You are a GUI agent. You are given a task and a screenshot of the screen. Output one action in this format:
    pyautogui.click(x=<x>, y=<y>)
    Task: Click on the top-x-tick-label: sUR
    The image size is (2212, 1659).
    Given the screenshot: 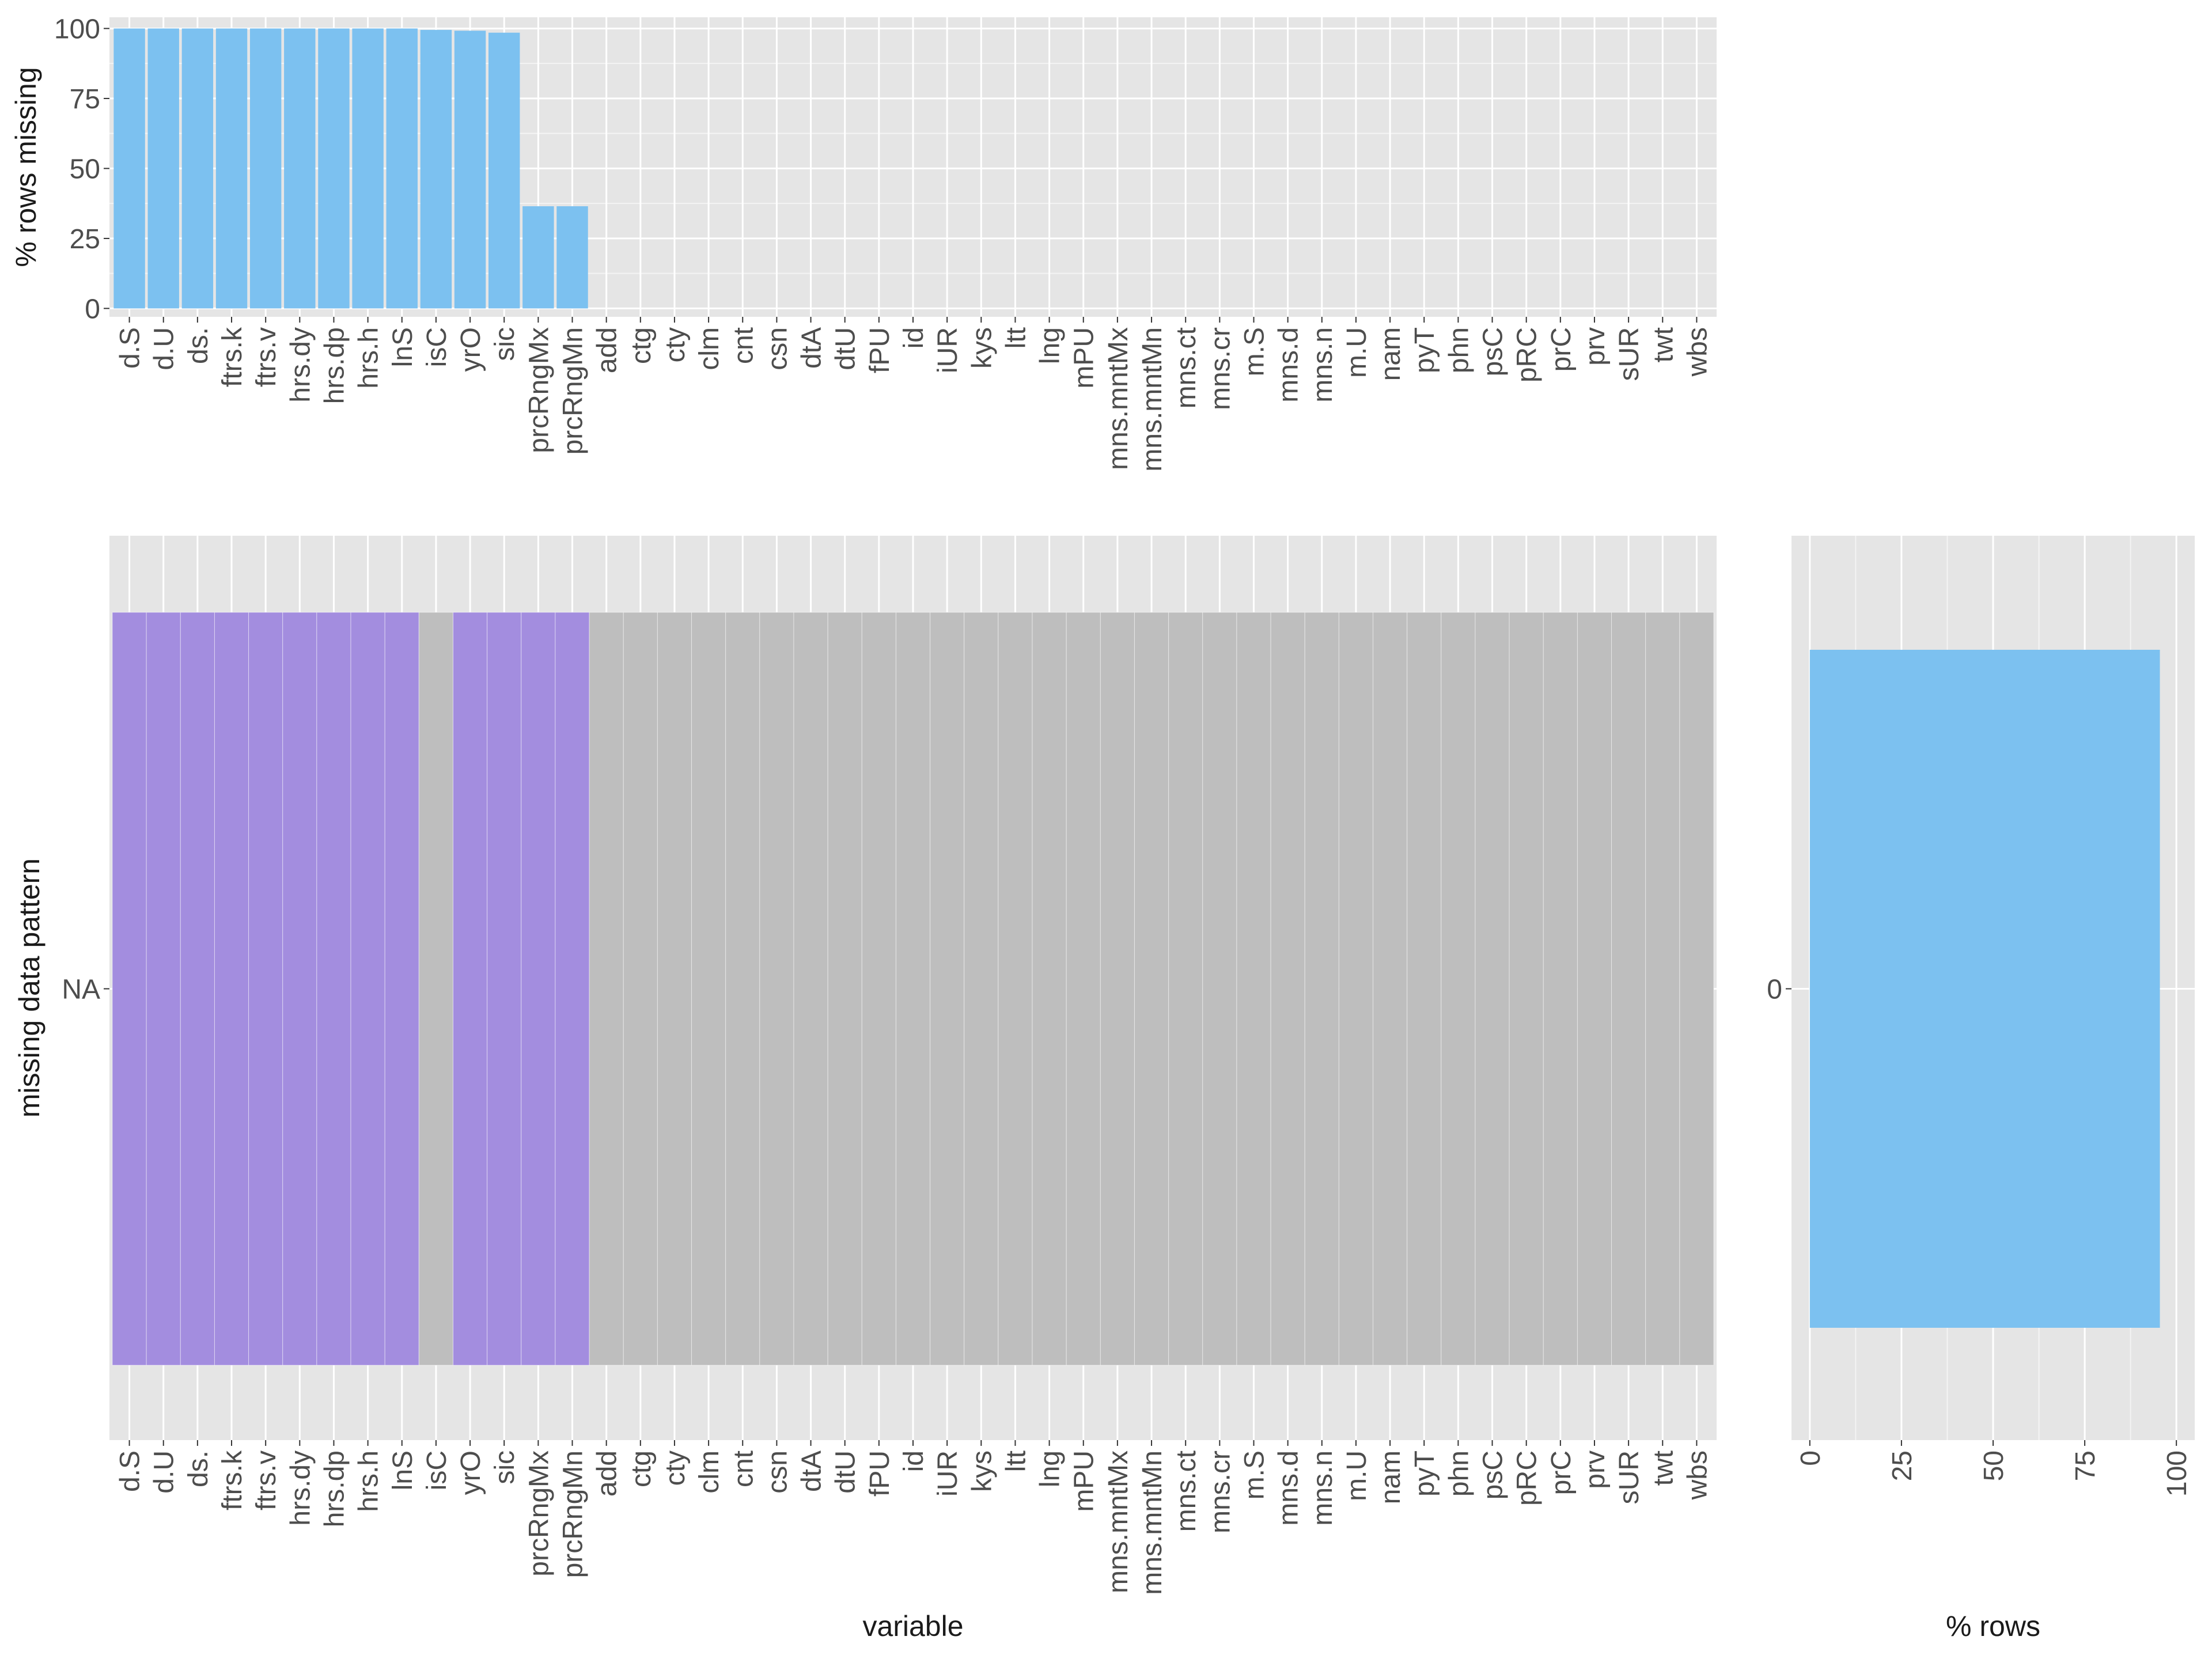 What is the action you would take?
    pyautogui.click(x=1629, y=354)
    